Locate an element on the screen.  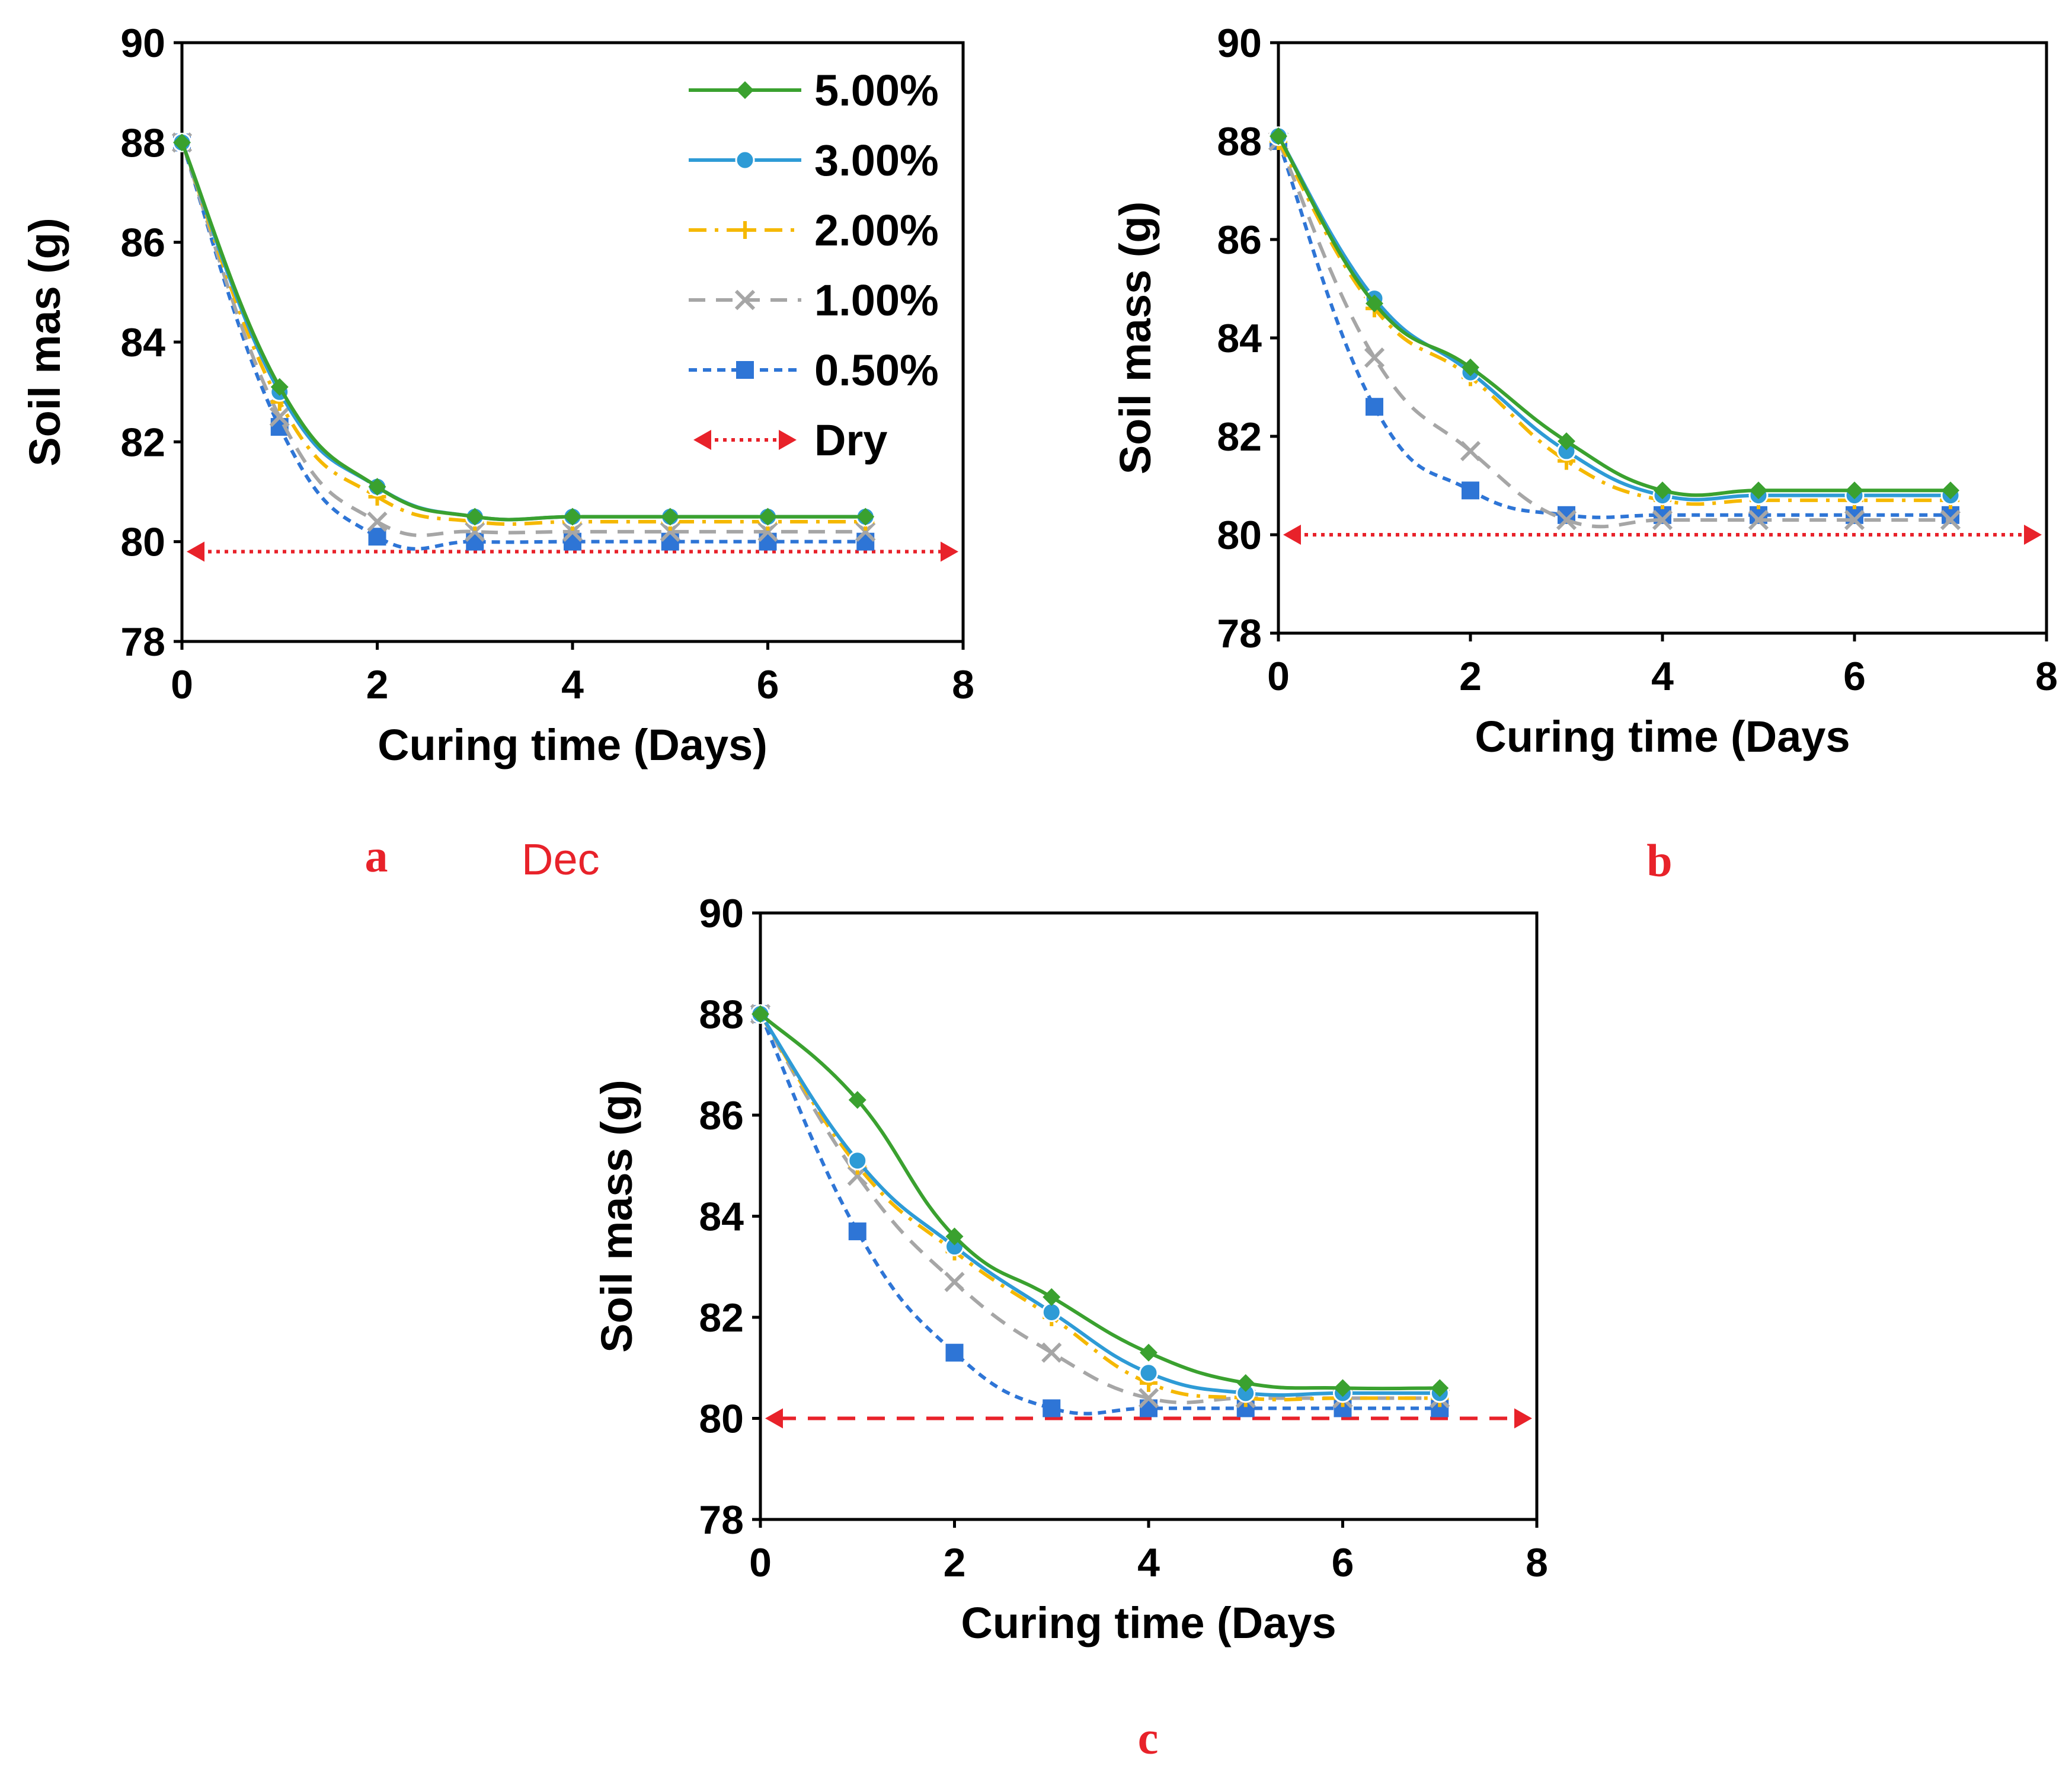
legend-label: Dry is located at coordinates (850, 440).